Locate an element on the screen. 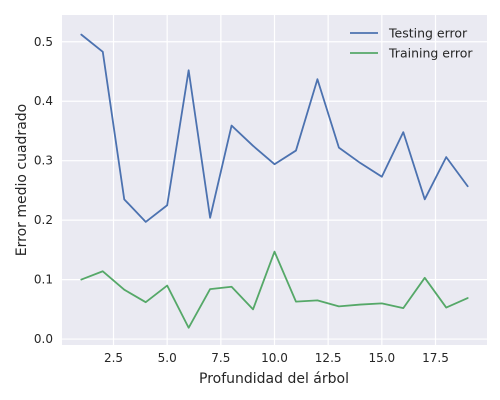 The height and width of the screenshot is (400, 500). x-tick-label: 10.0 is located at coordinates (274, 358).